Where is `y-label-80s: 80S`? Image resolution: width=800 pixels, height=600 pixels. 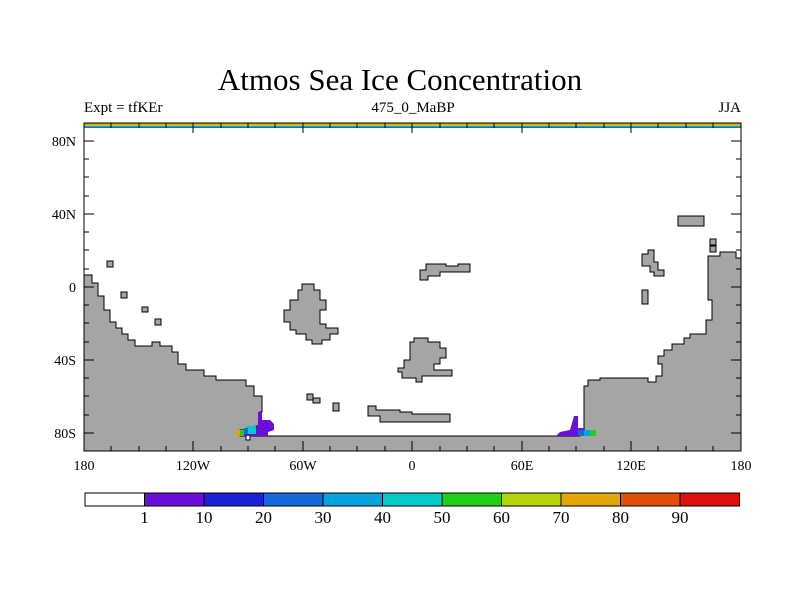
y-label-80s: 80S is located at coordinates (65, 434).